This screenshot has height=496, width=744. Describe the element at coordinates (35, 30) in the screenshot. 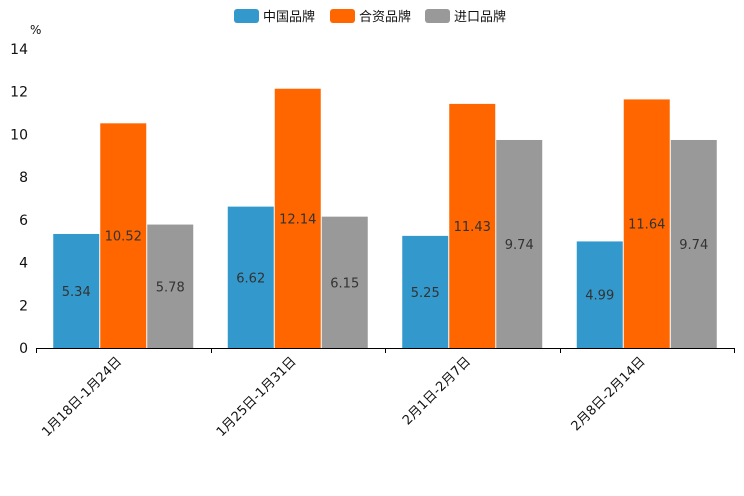

I see `y-axis-unit: %` at that location.